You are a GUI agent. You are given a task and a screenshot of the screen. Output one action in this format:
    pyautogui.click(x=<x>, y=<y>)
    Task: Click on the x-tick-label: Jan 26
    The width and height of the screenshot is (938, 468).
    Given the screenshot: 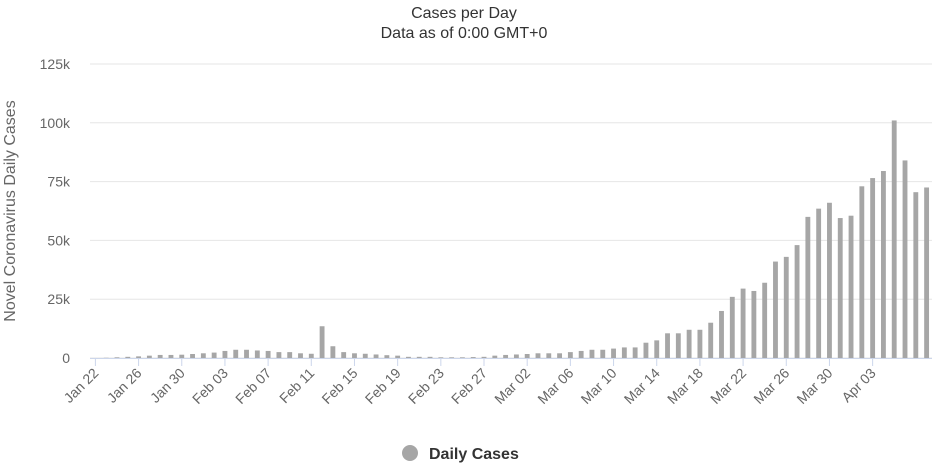 What is the action you would take?
    pyautogui.click(x=124, y=385)
    